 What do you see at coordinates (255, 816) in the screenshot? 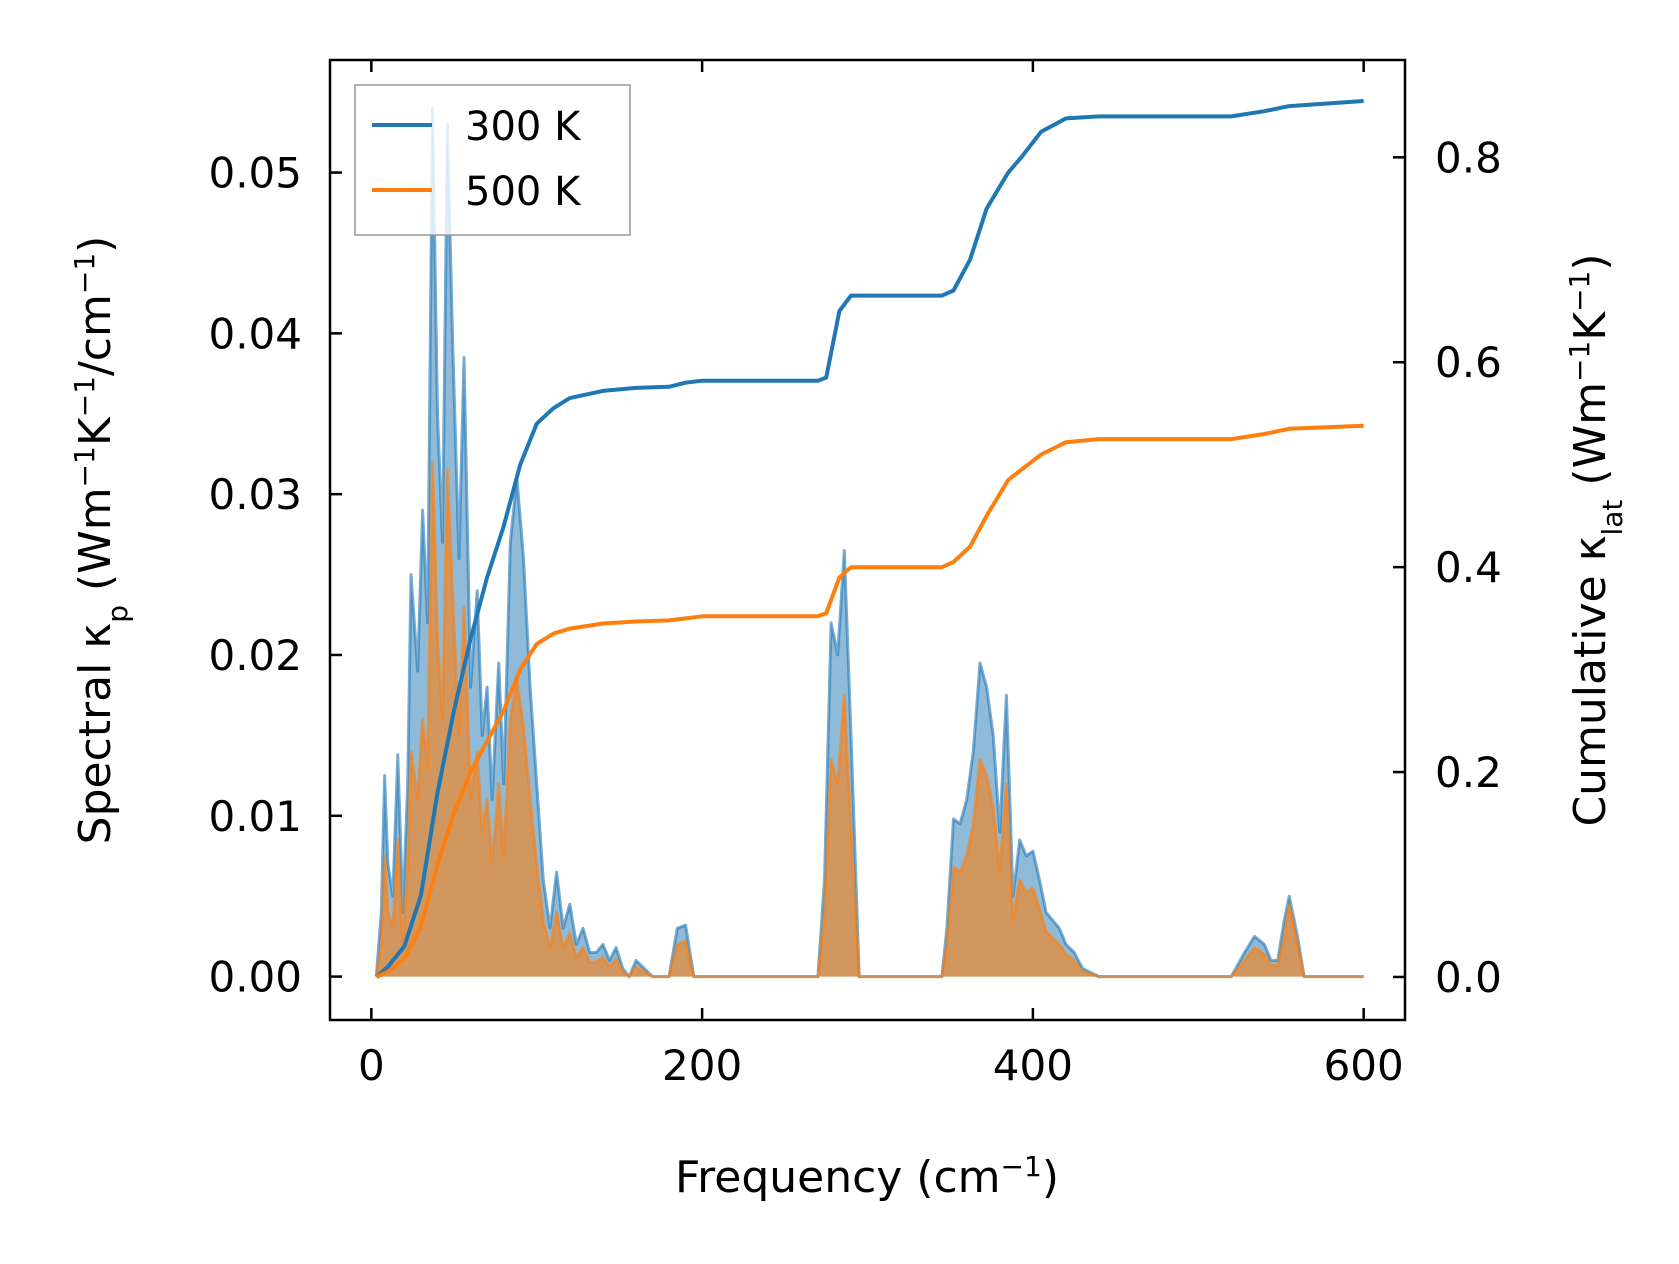
I see `y-left-tick-label-1: 0.01` at bounding box center [255, 816].